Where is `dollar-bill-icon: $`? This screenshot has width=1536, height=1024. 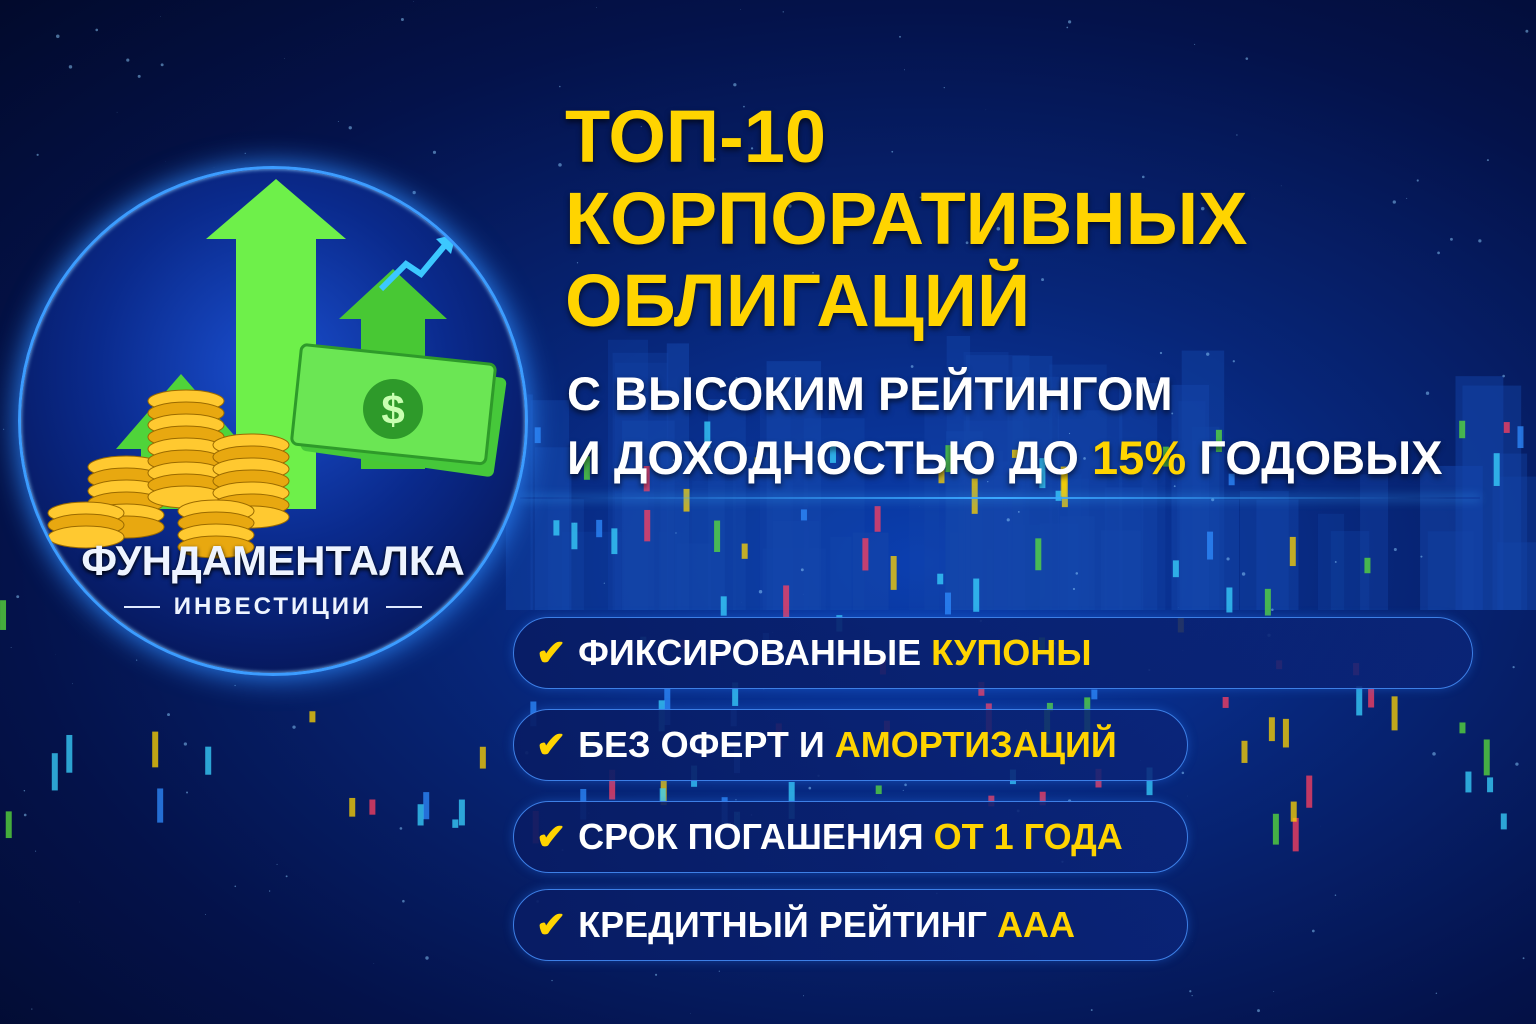
dollar-bill-icon: $ is located at coordinates (398, 410).